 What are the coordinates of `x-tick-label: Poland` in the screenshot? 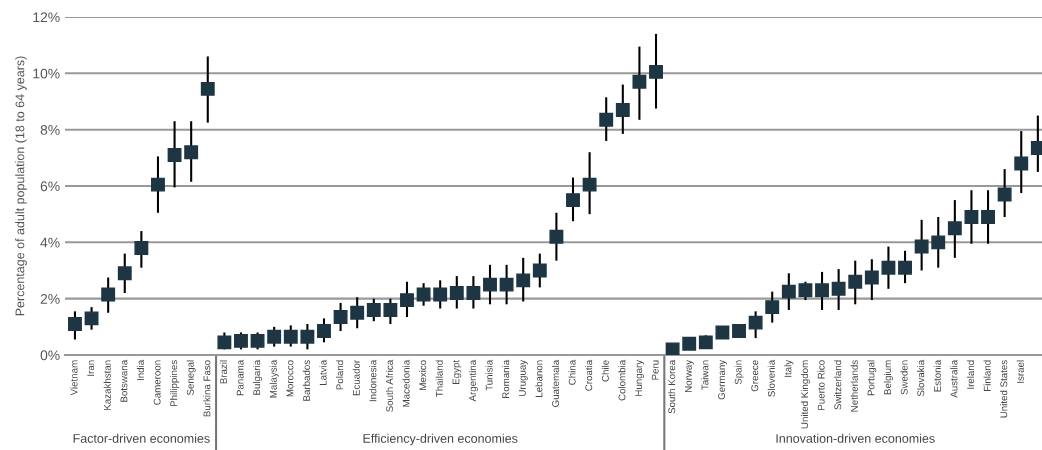 It's located at (340, 375).